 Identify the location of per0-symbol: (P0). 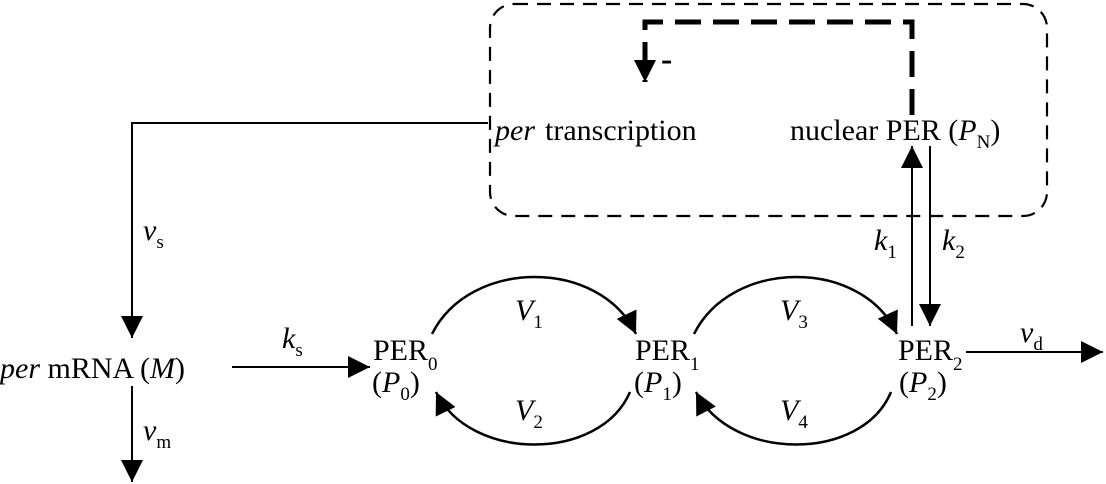
(396, 385).